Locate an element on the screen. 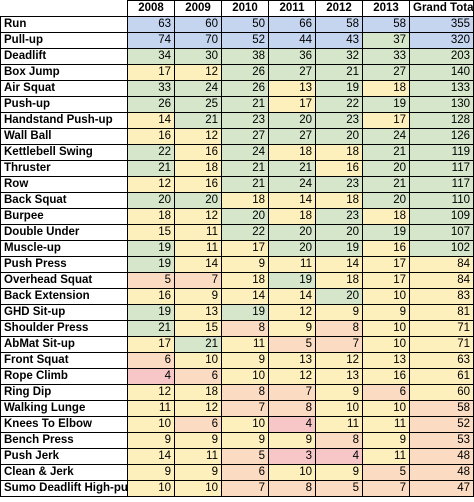  movement-name-cell: Row is located at coordinates (64, 184).